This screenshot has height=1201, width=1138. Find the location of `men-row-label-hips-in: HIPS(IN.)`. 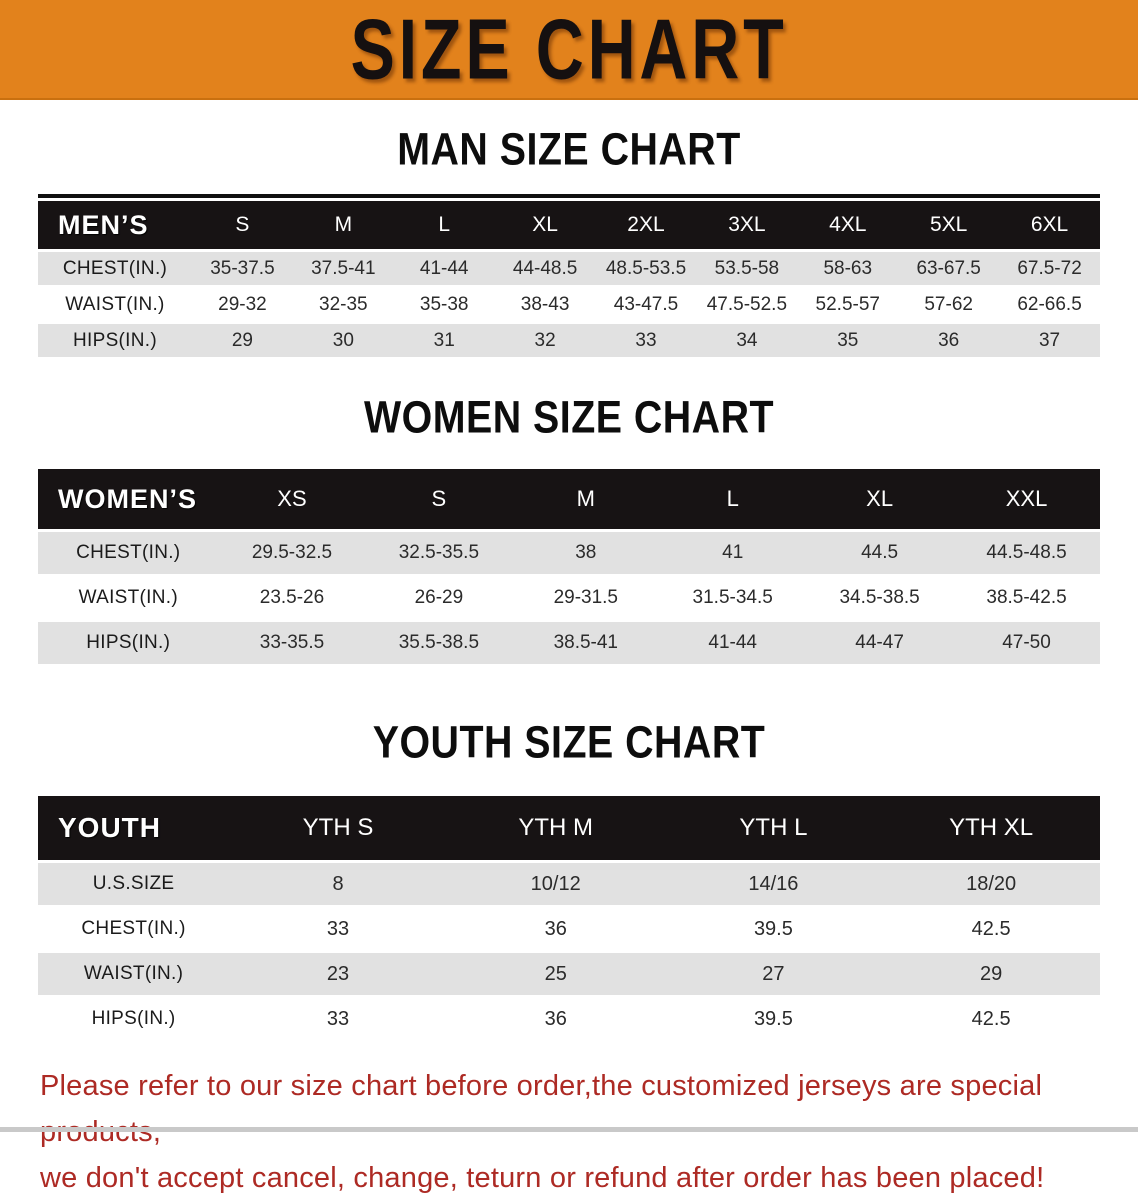

men-row-label-hips-in: HIPS(IN.) is located at coordinates (115, 340).